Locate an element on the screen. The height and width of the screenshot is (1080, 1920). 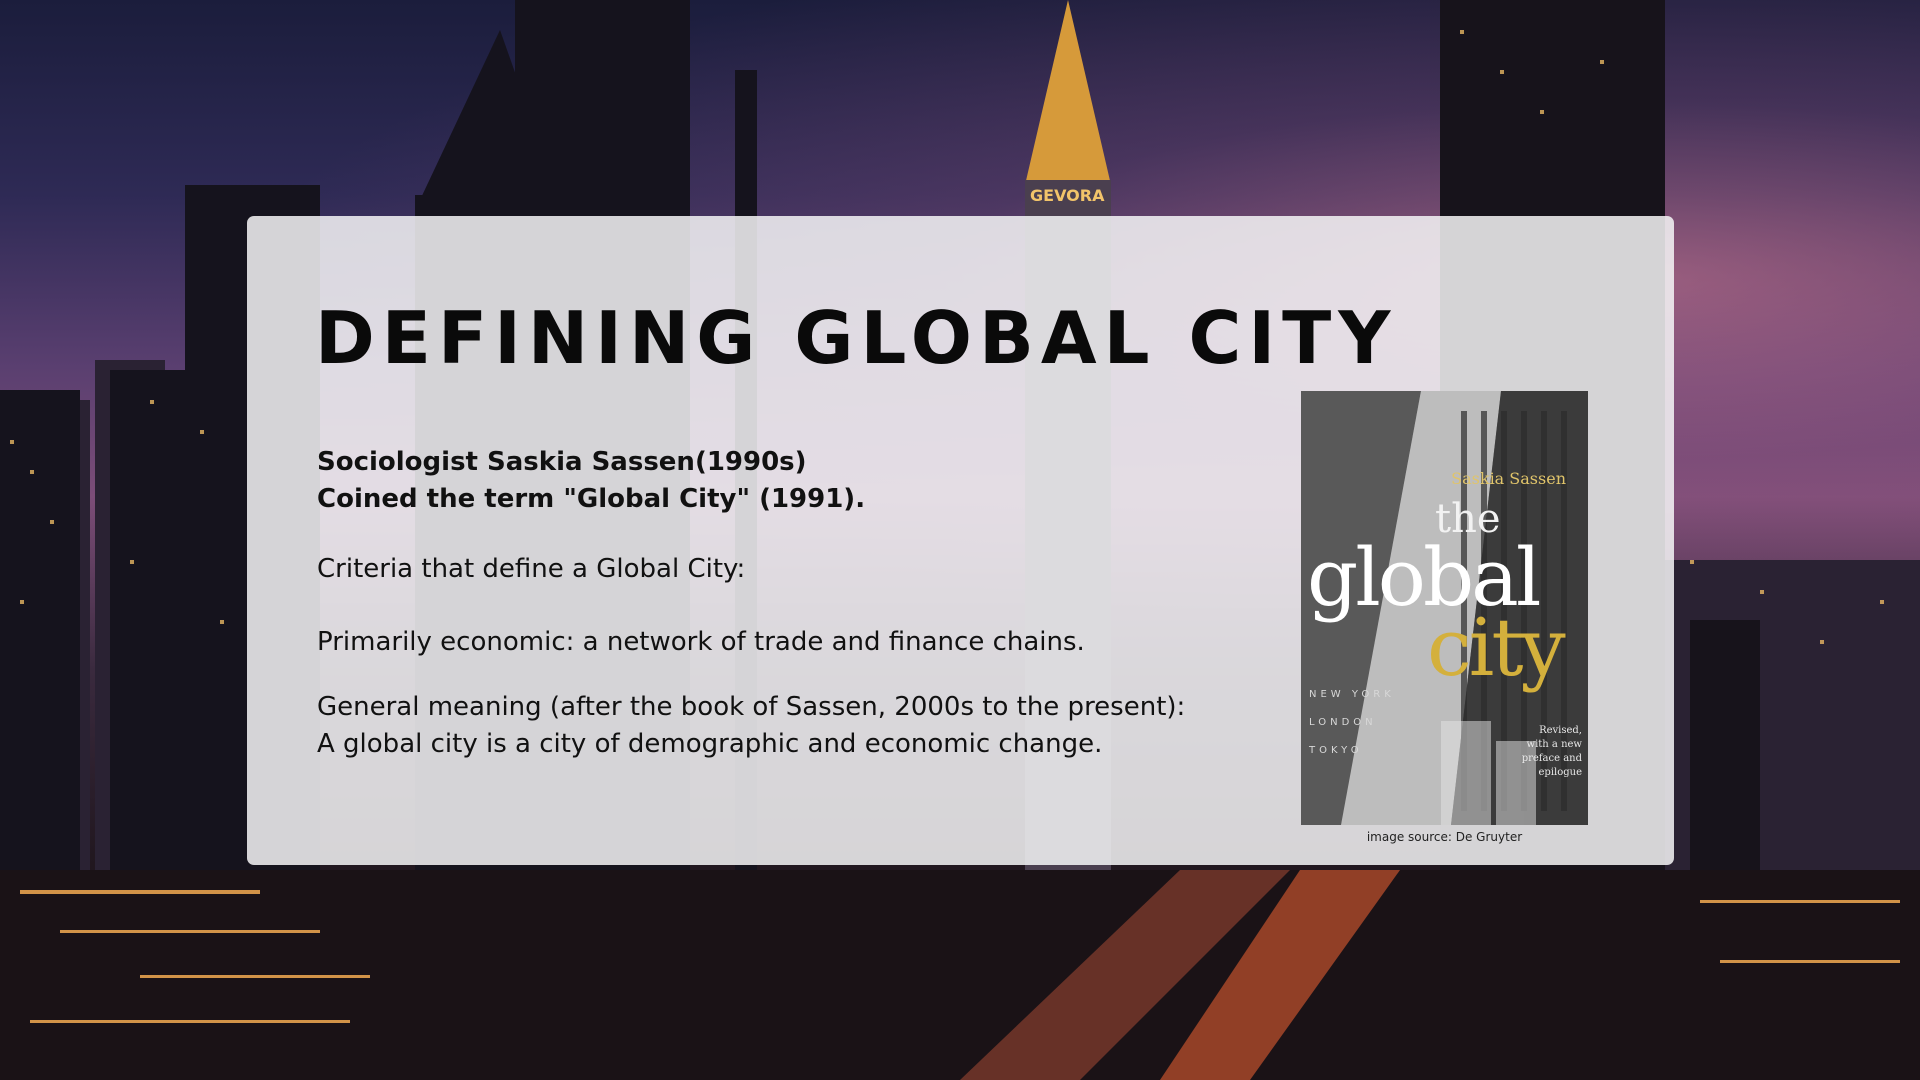
slide-title: DEFINING GLOBAL CITY is located at coordinates (856, 338).